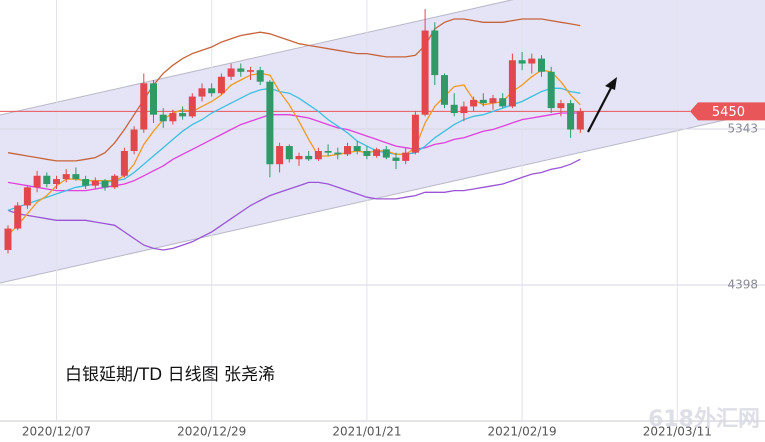 This screenshot has width=765, height=442. I want to click on x-tick-label: 2021/01/21, so click(366, 432).